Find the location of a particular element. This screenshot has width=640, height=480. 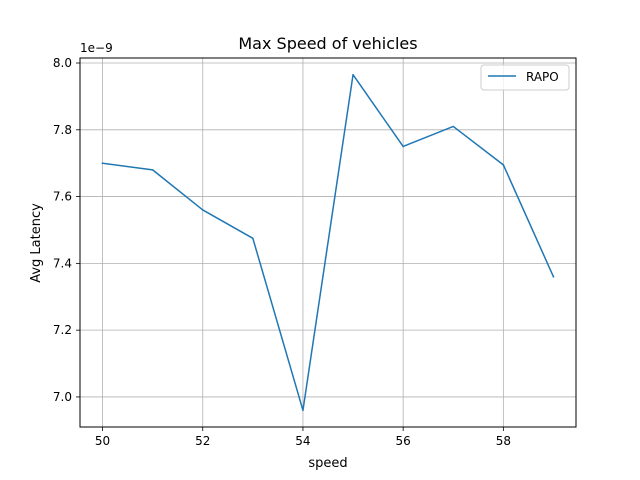

legend-box is located at coordinates (525, 77).